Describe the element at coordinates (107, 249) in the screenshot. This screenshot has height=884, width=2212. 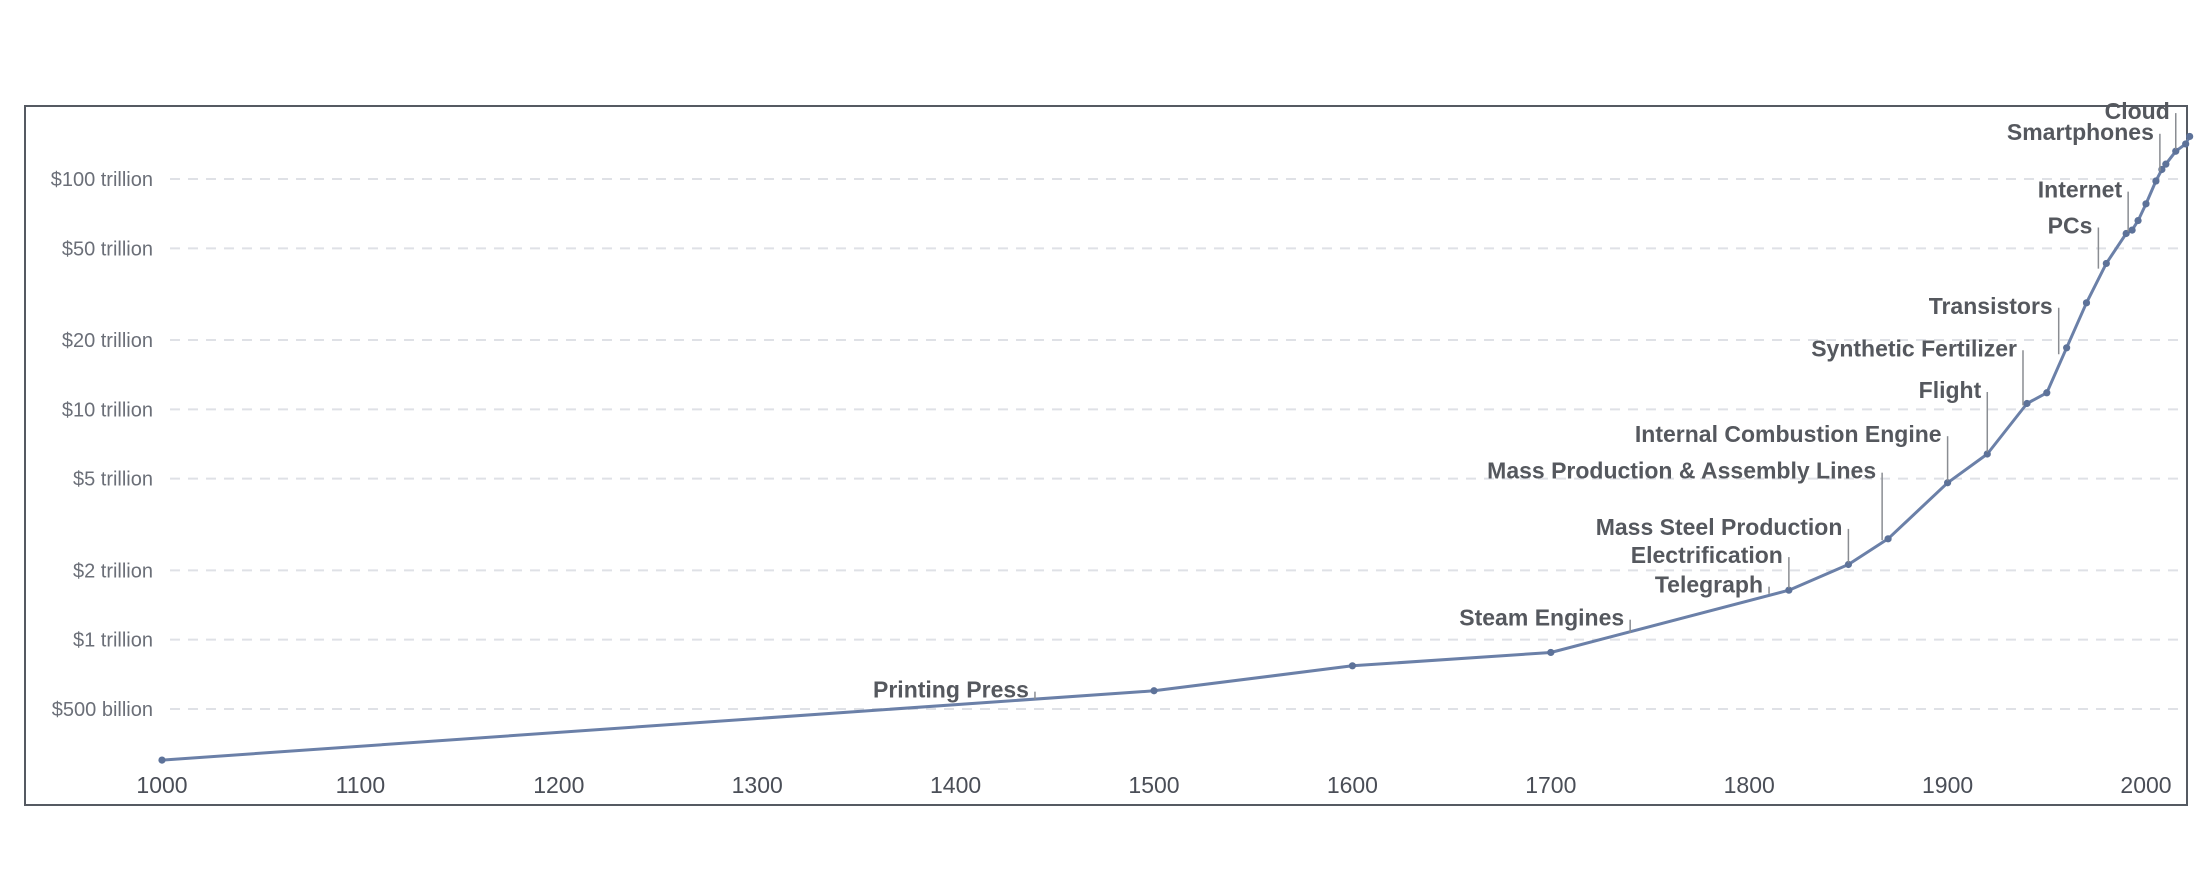
I see `y-tick-label: $50 trillion` at that location.